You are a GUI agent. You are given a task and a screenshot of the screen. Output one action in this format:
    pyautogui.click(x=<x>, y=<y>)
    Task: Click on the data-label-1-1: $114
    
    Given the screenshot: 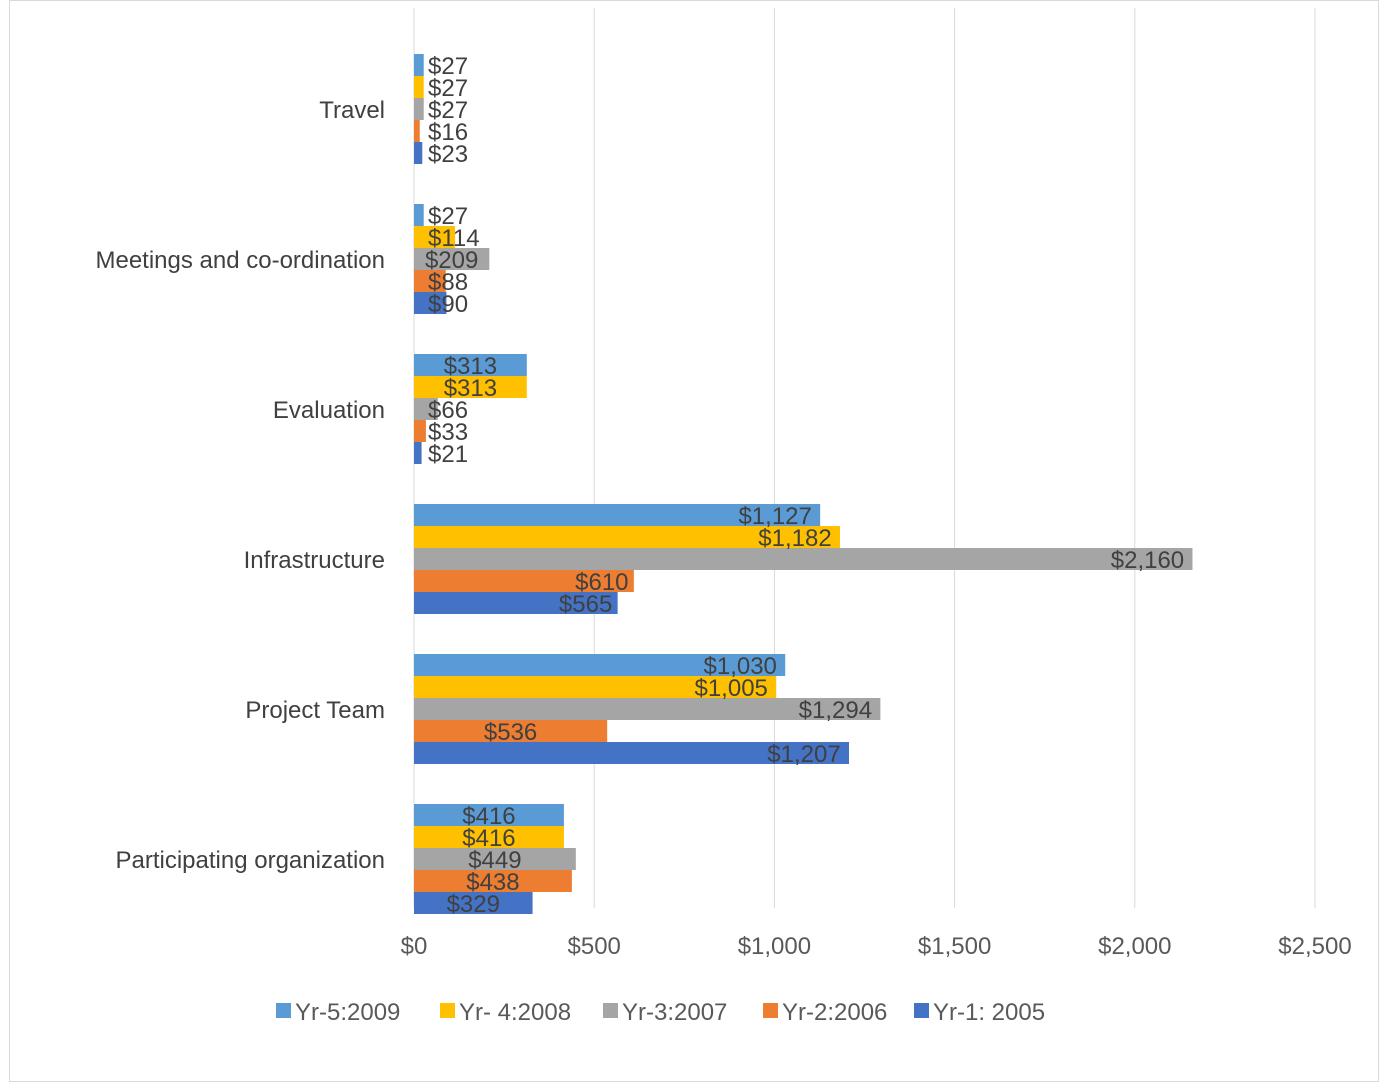 What is the action you would take?
    pyautogui.click(x=454, y=238)
    